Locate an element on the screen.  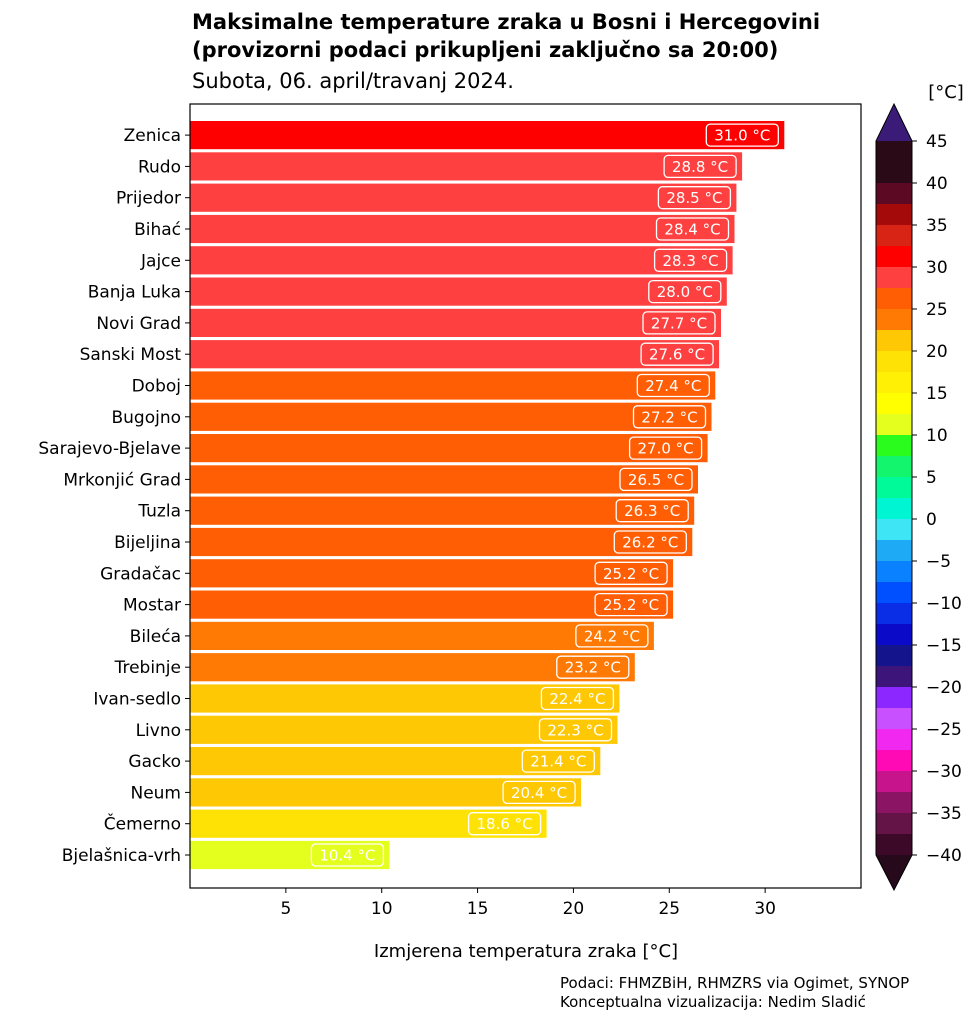
y-tick-label-0: Zenica is located at coordinates (152, 136).